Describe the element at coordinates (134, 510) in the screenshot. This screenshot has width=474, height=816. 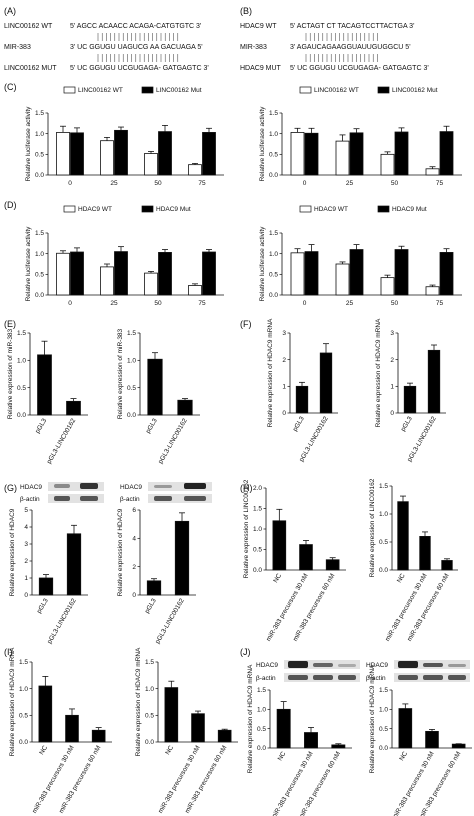
I see `y-tick-label: 6` at that location.